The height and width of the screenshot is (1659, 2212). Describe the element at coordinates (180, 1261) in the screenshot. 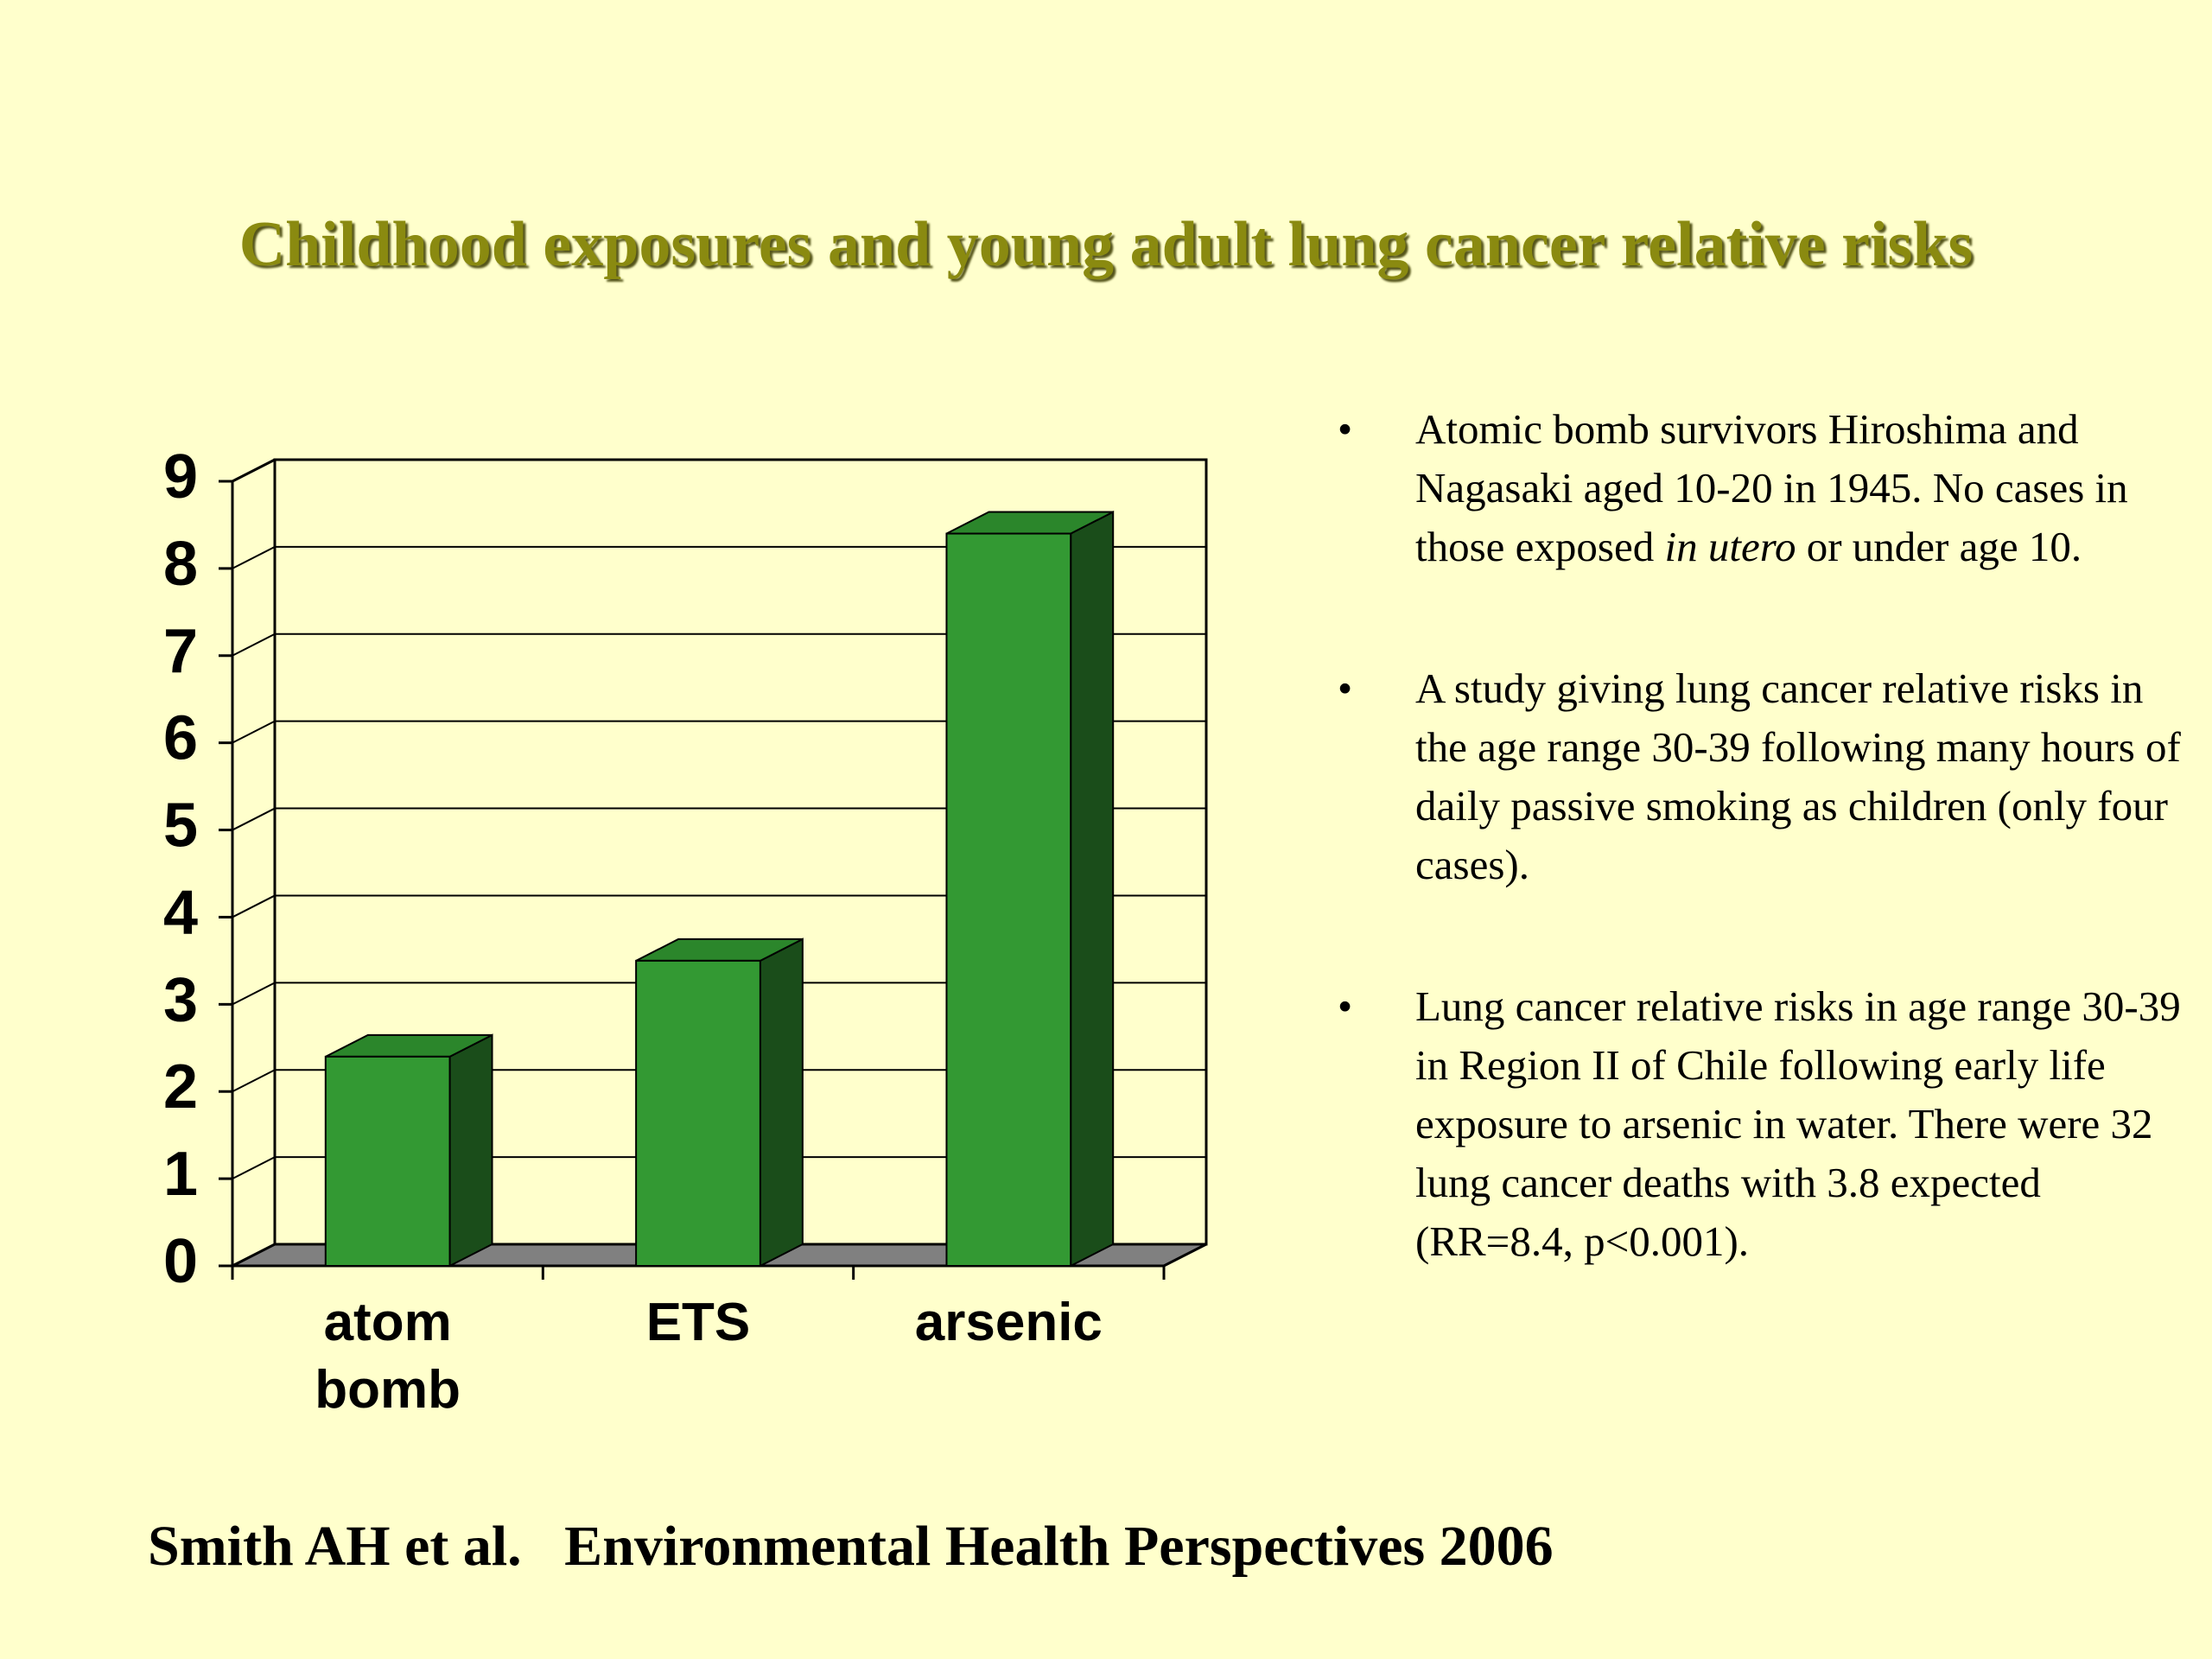

I see `y-tick-label: 0` at that location.